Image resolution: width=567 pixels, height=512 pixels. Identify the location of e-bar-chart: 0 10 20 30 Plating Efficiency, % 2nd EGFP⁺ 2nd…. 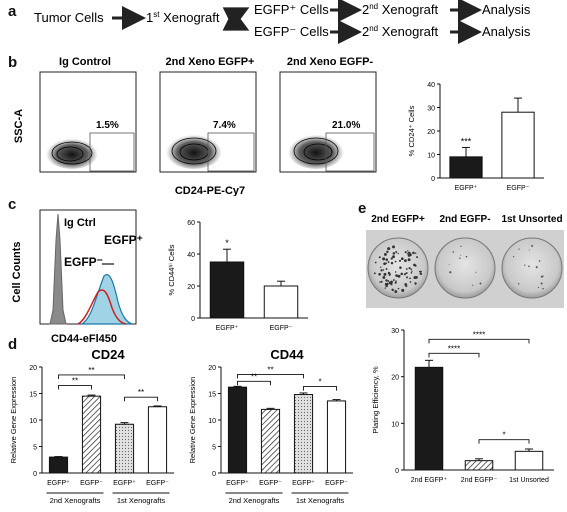
(462, 406).